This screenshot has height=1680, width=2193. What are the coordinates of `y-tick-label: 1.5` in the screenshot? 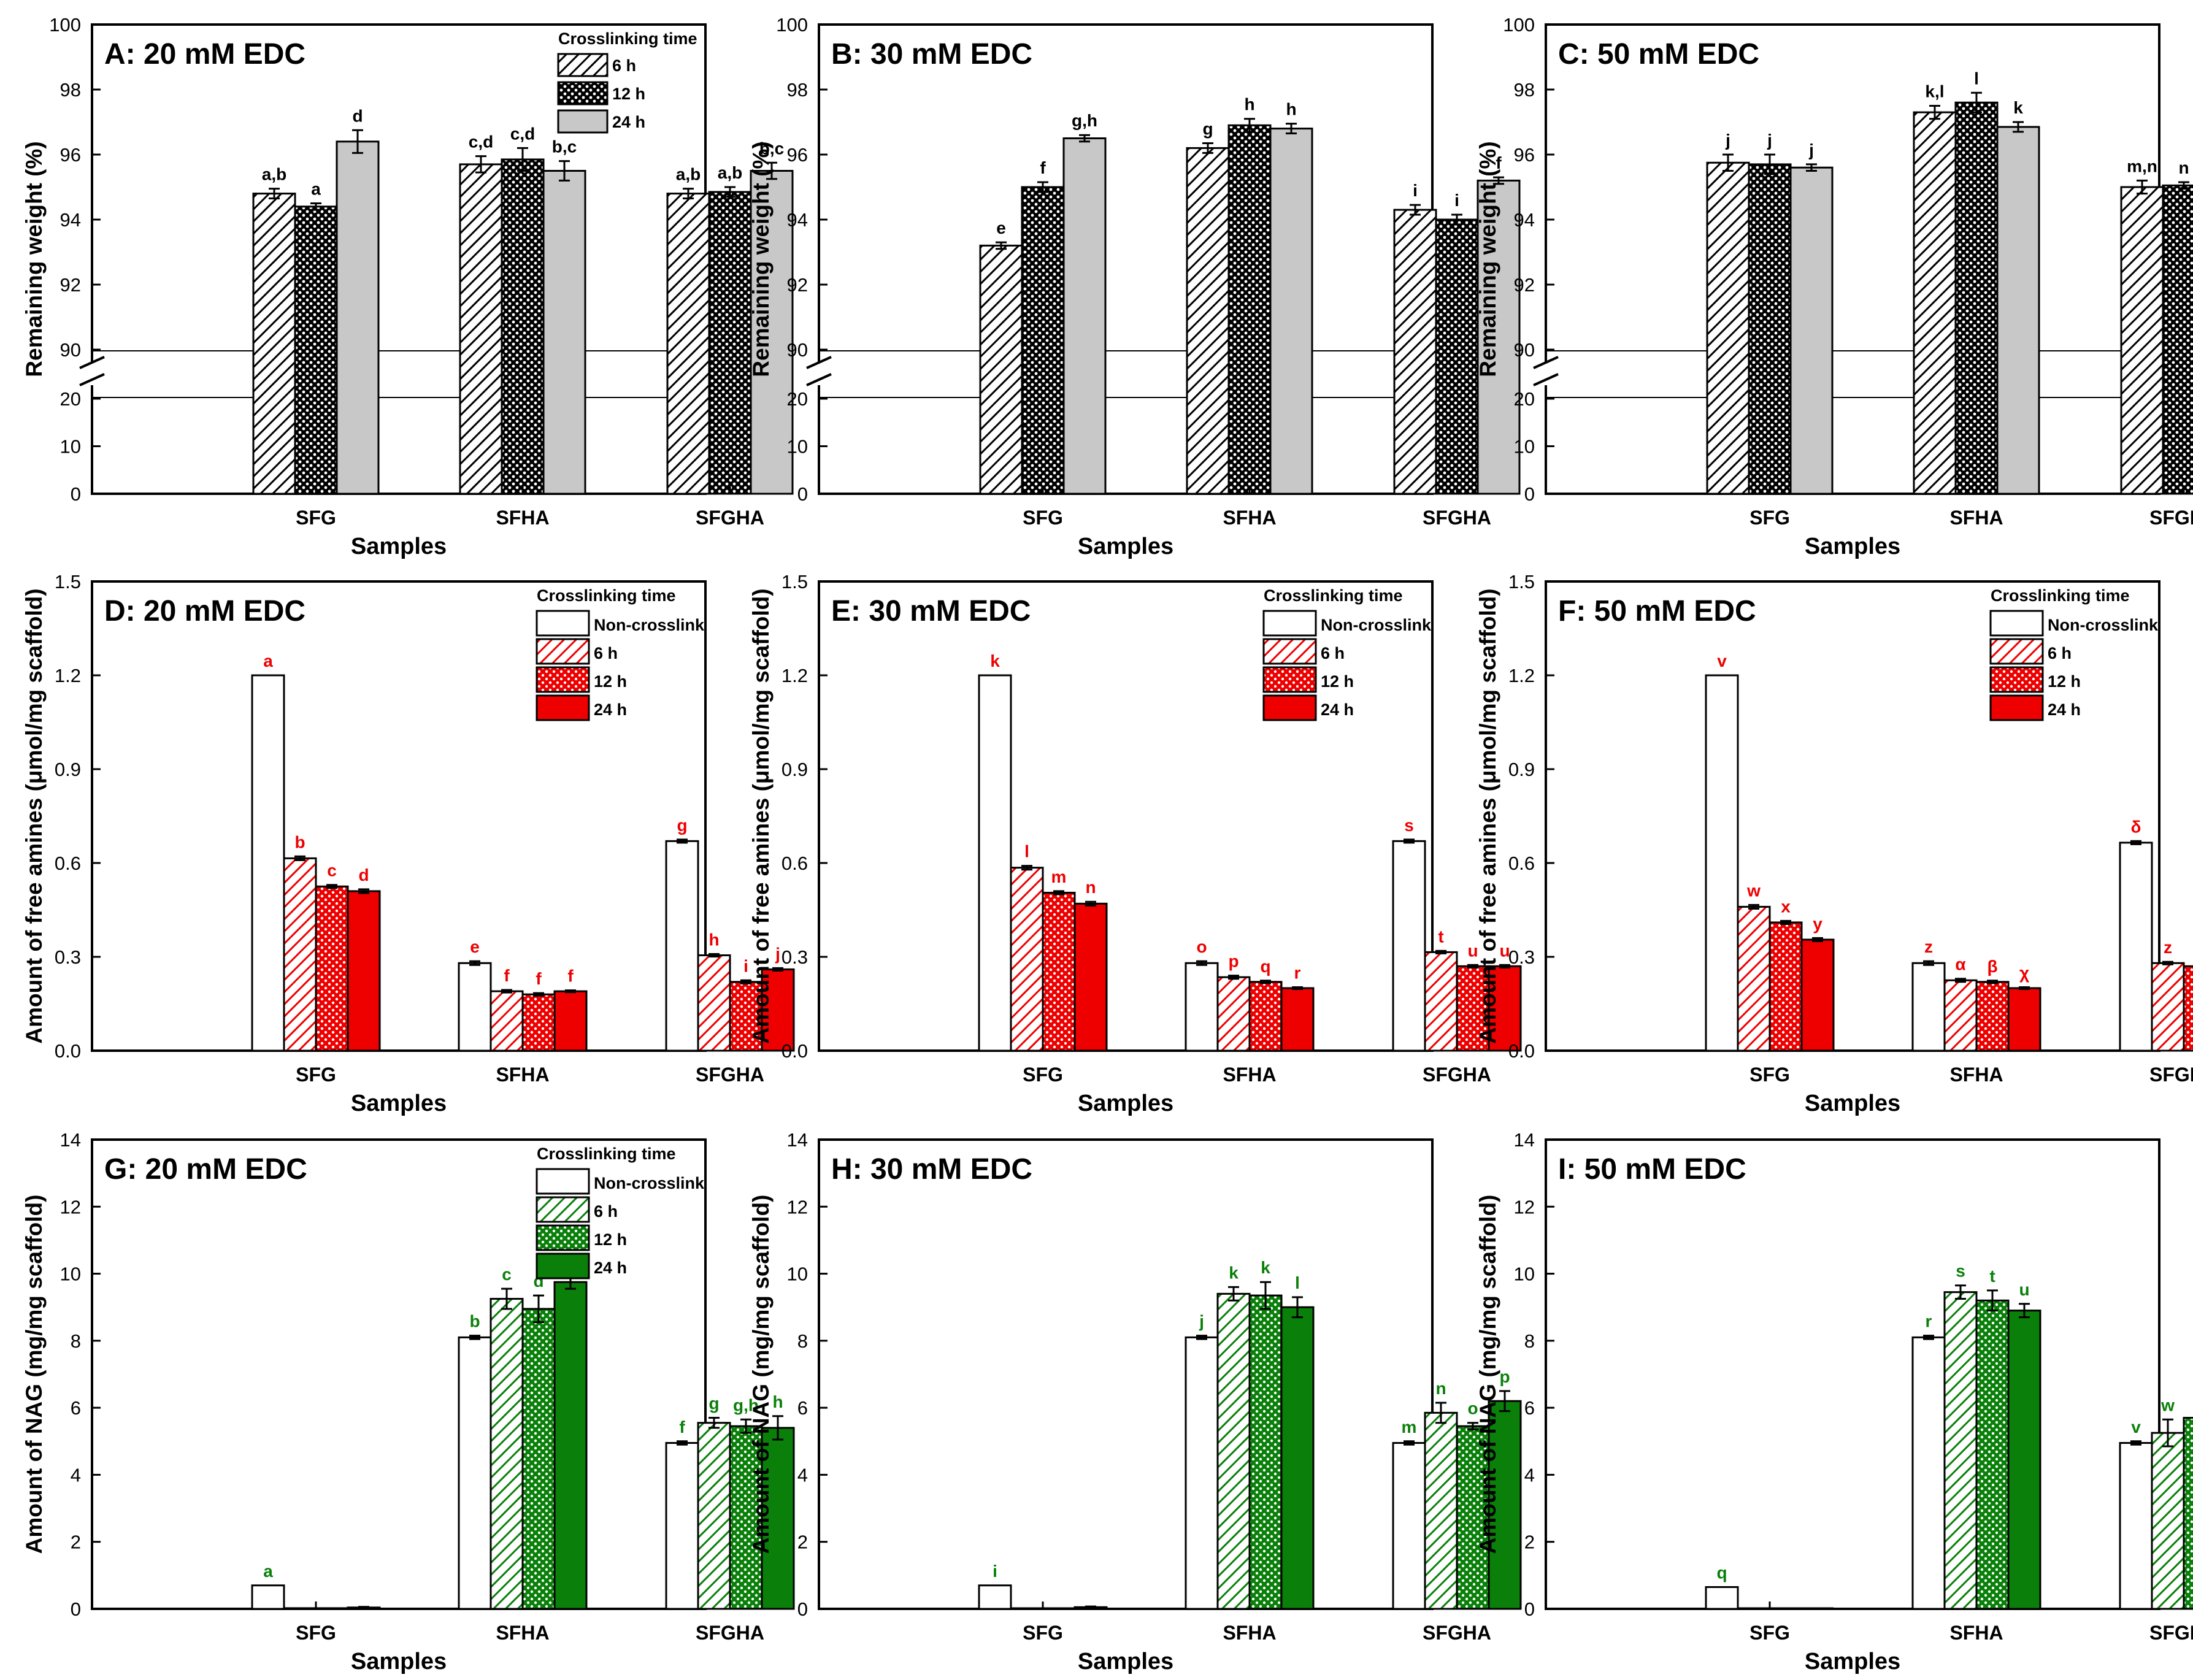 It's located at (1522, 582).